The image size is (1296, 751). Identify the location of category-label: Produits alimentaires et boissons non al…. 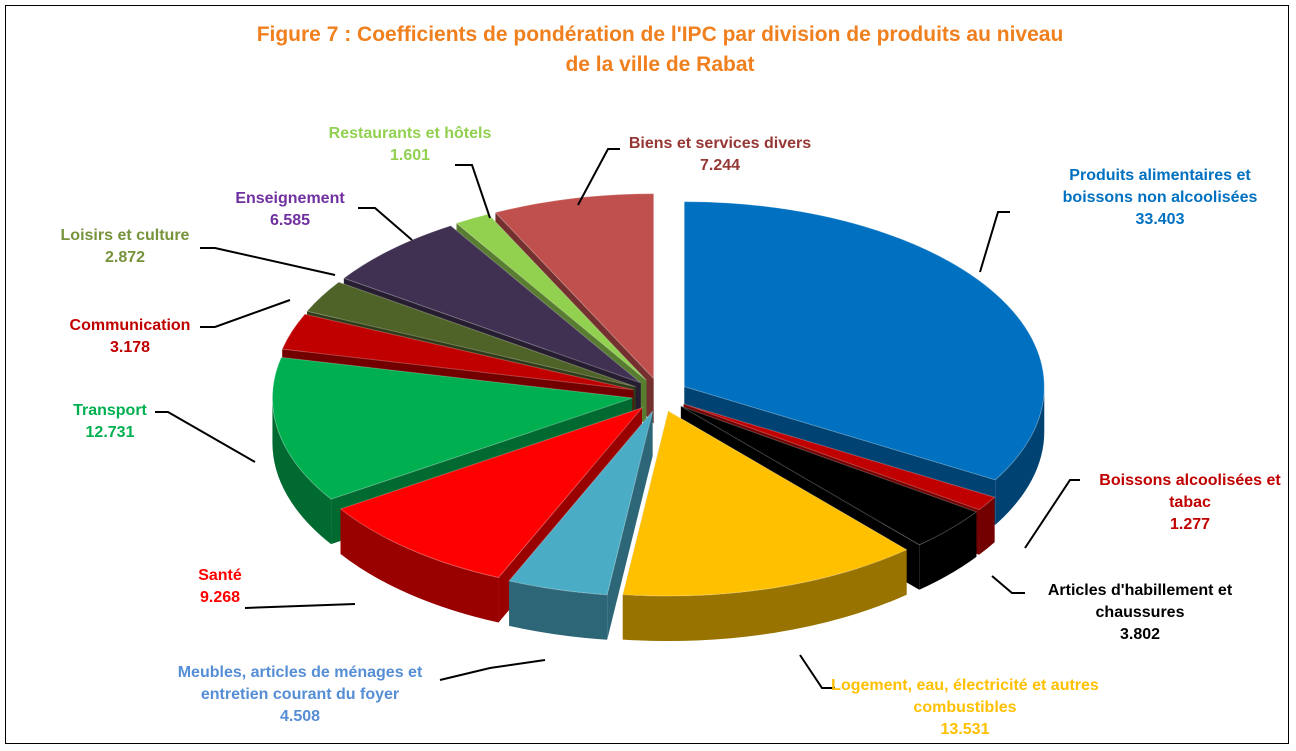
(1160, 186).